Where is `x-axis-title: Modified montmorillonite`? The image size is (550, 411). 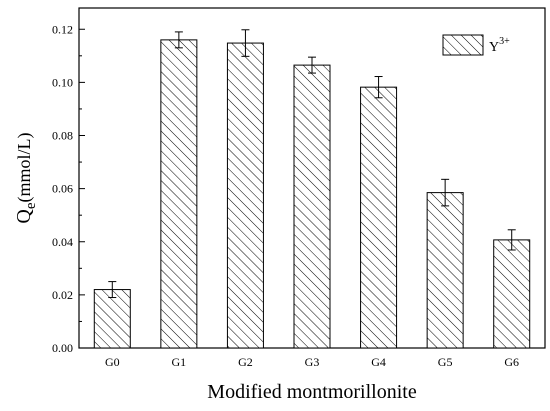 x-axis-title: Modified montmorillonite is located at coordinates (312, 392).